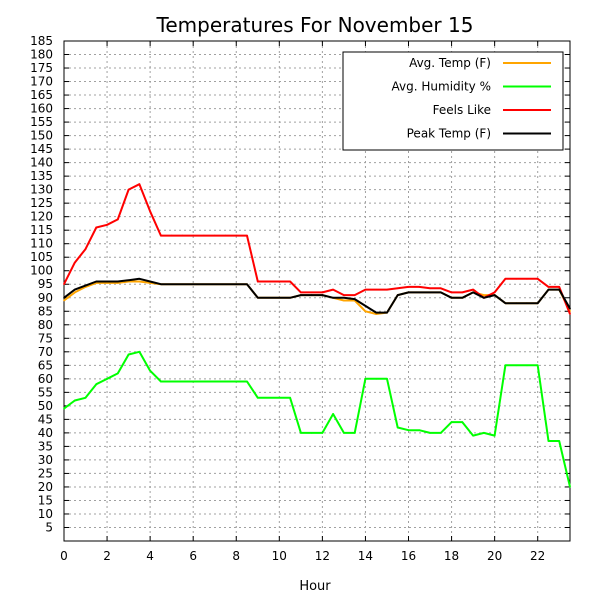  What do you see at coordinates (41, 271) in the screenshot?
I see `y-tick-label: 100` at bounding box center [41, 271].